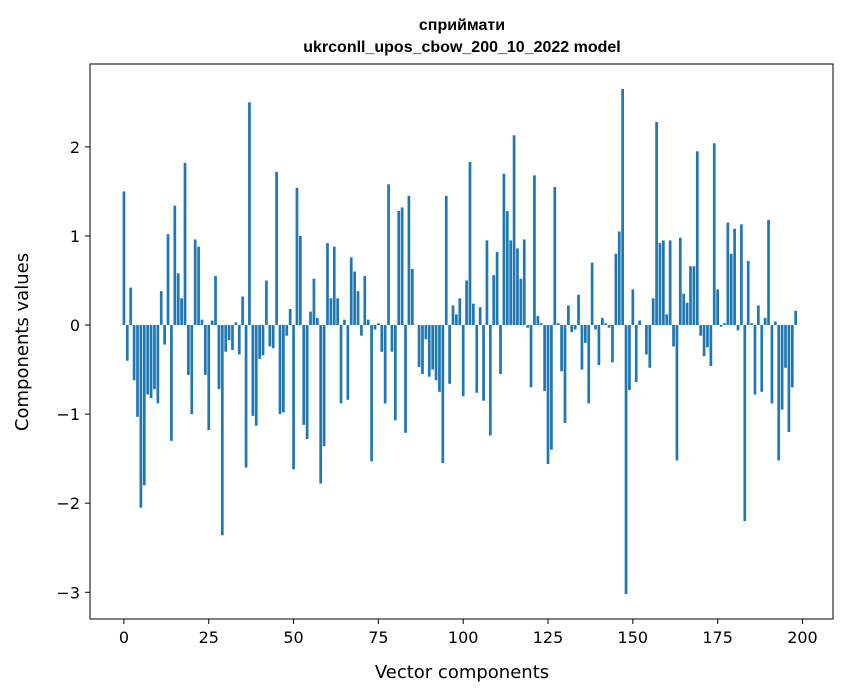  What do you see at coordinates (209, 637) in the screenshot?
I see `x-tick-label: 25` at bounding box center [209, 637].